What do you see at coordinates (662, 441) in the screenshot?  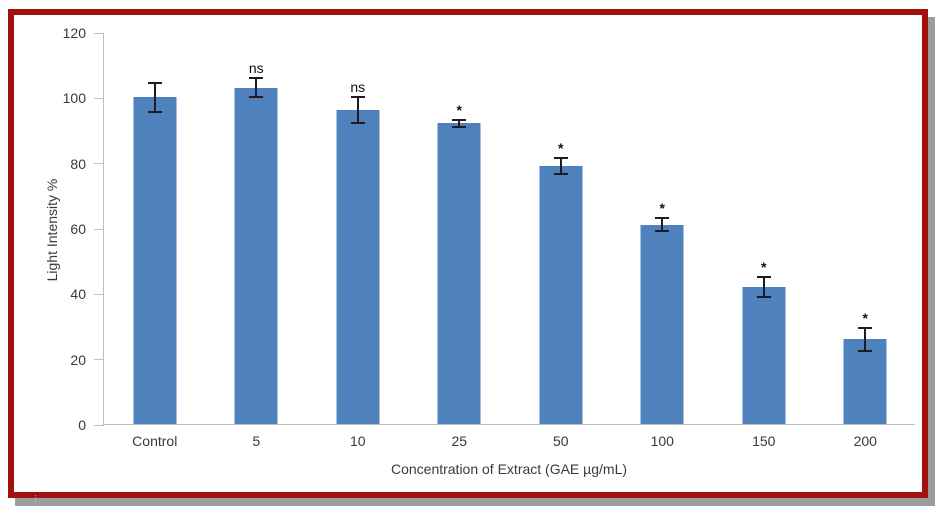 I see `category-label: 100` at bounding box center [662, 441].